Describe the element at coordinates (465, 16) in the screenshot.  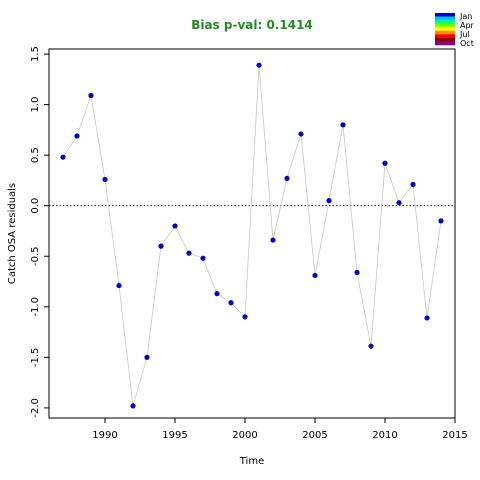
I see `legend-label: Jan` at that location.